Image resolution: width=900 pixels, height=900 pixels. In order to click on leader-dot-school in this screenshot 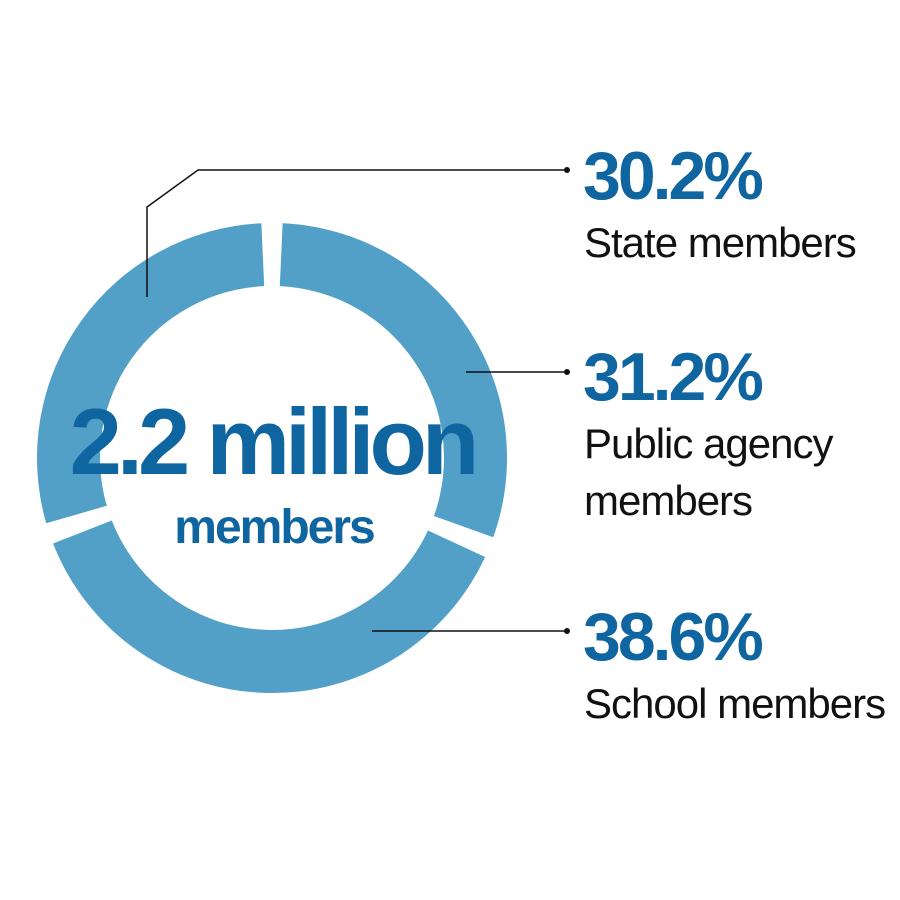, I will do `click(567, 631)`.